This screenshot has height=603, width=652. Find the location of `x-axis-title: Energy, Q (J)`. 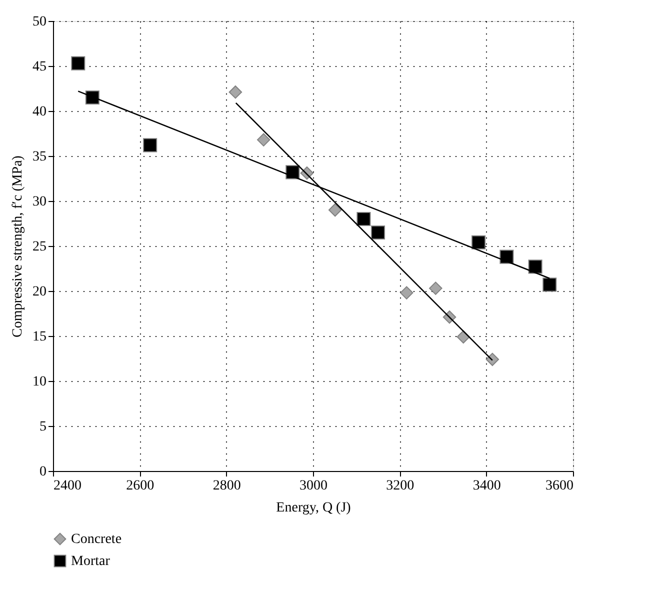

x-axis-title: Energy, Q (J) is located at coordinates (314, 508).